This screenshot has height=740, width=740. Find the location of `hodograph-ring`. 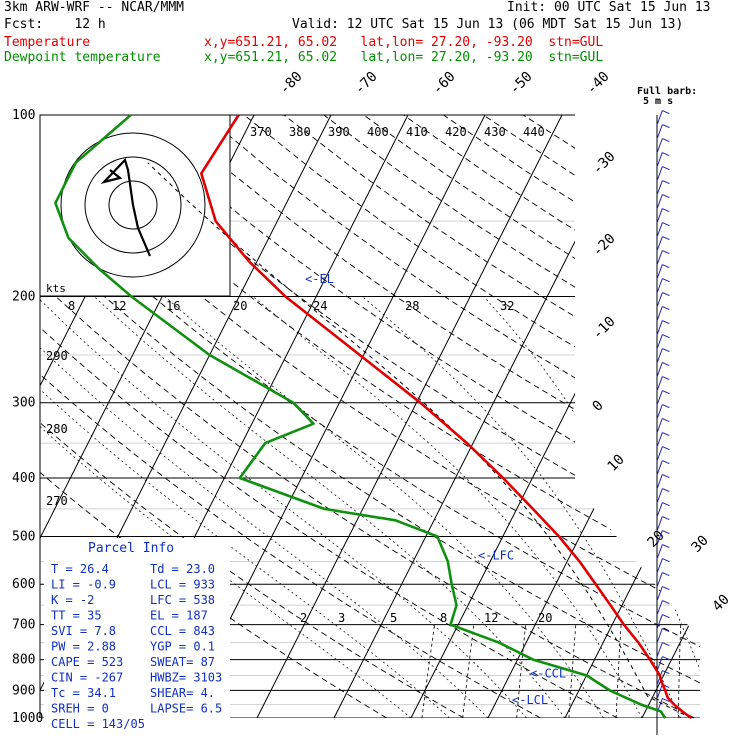

hodograph-ring is located at coordinates (133, 205).